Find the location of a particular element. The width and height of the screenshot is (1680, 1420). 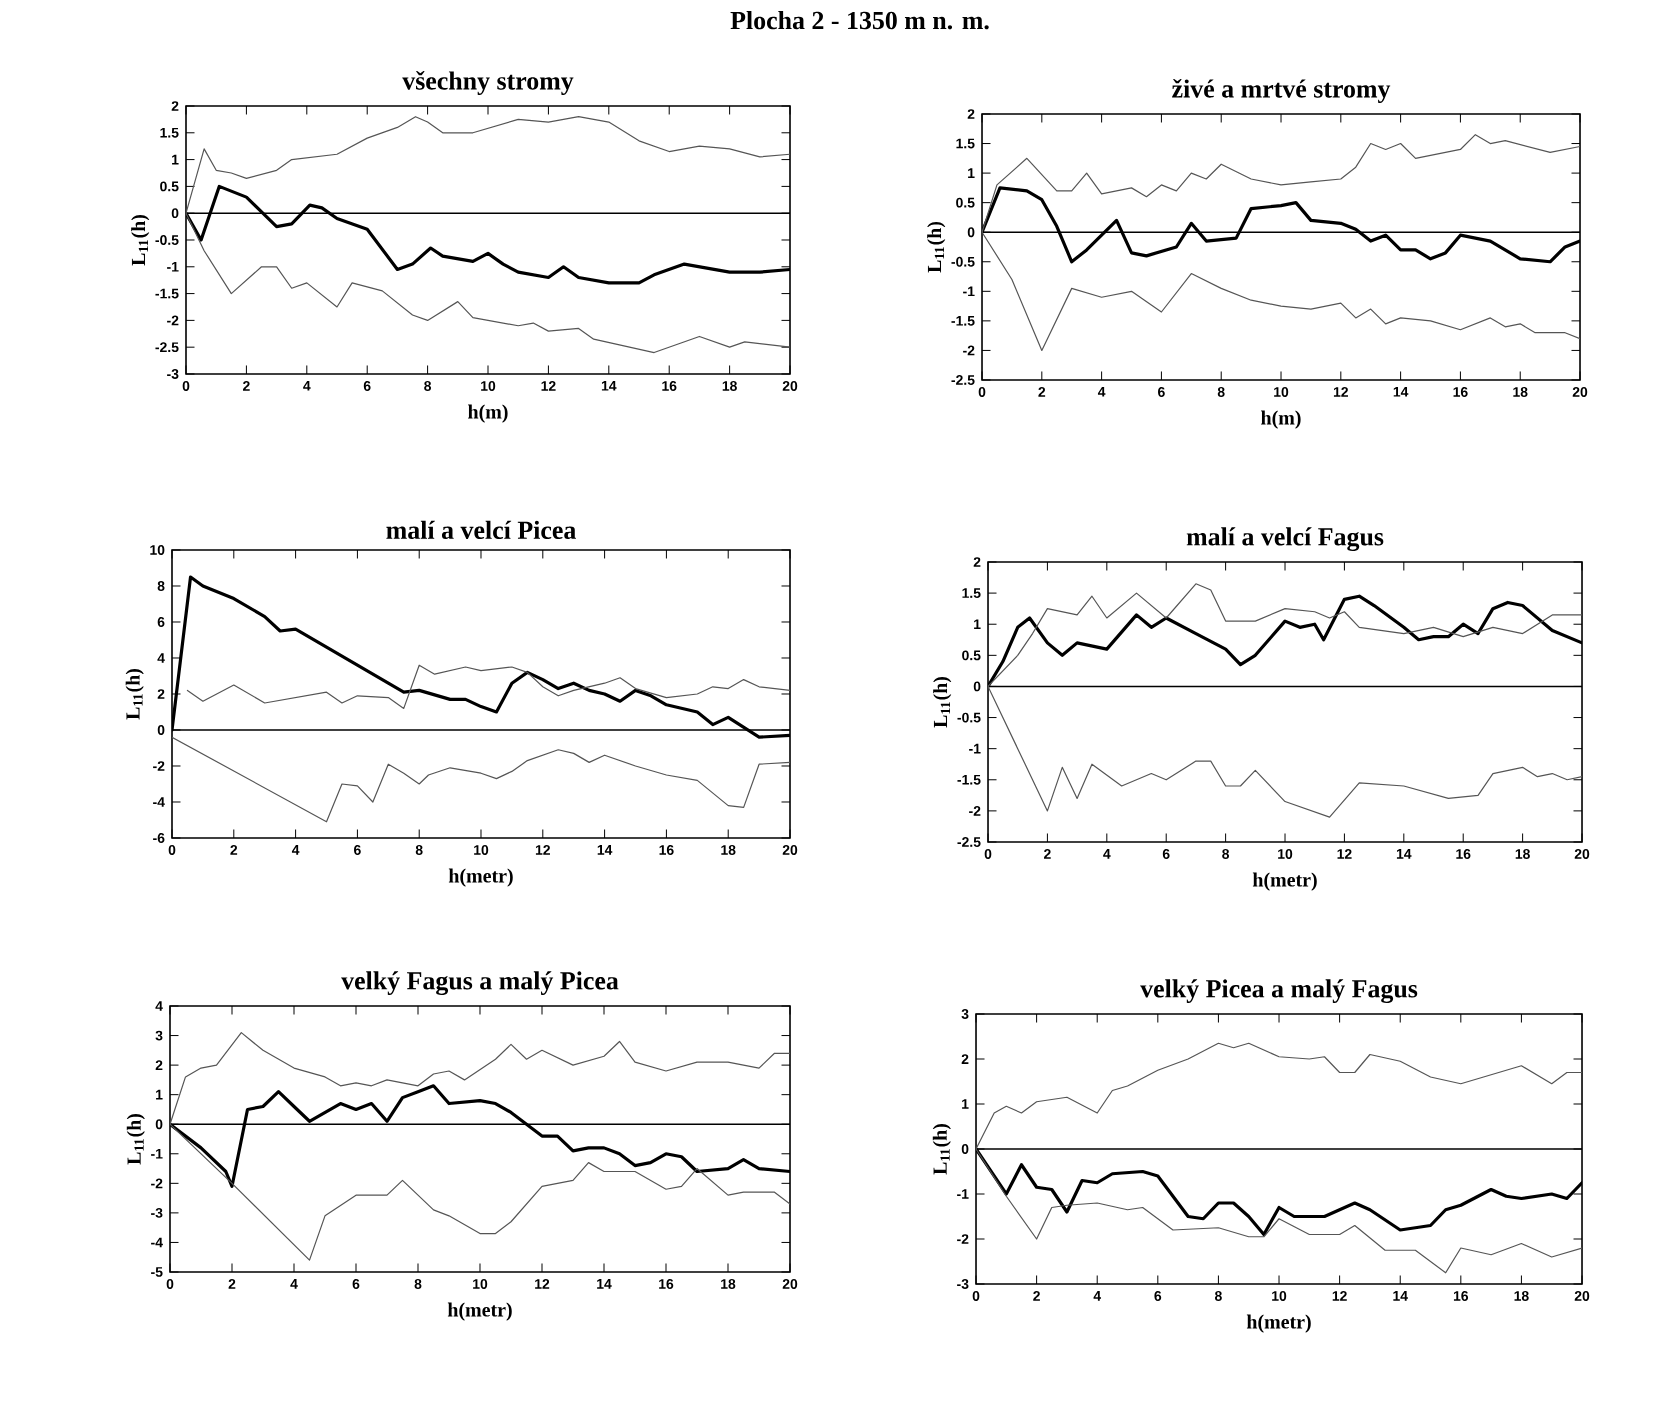

chart-title: malí a velcí Fagus is located at coordinates (1285, 539).